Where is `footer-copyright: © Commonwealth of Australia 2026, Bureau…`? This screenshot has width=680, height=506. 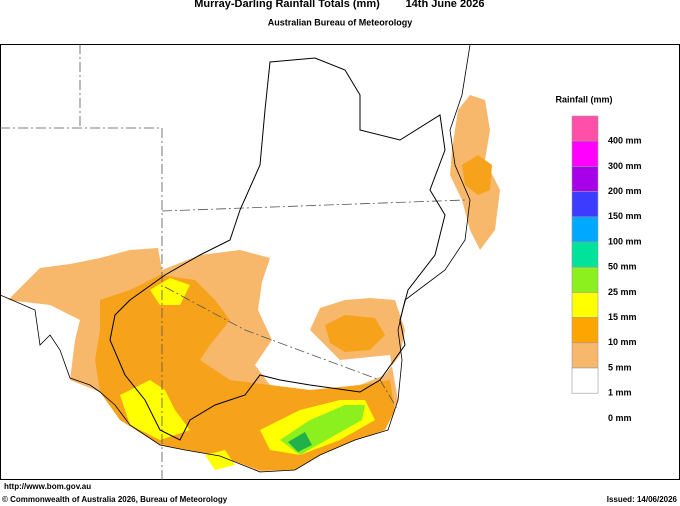
footer-copyright: © Commonwealth of Australia 2026, Bureau… is located at coordinates (115, 499).